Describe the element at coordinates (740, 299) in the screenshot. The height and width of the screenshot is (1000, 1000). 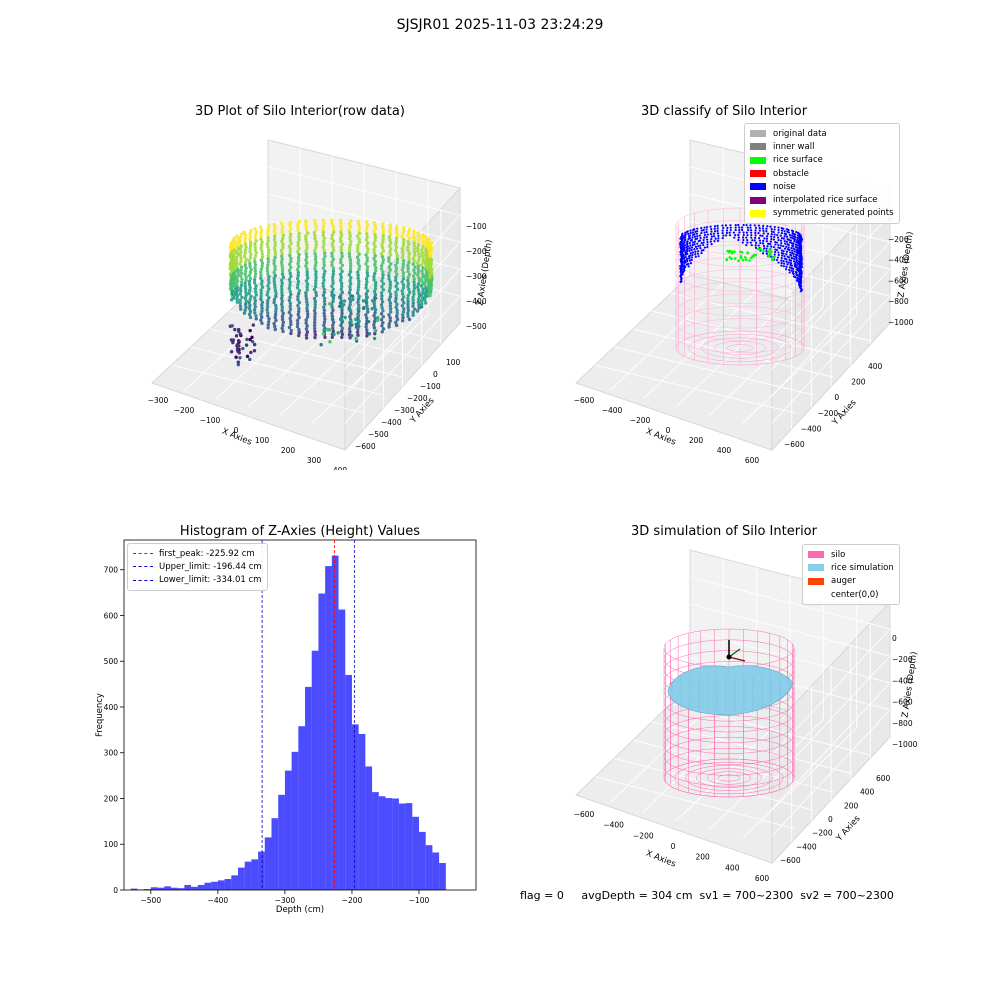
I see `wire-ring` at that location.